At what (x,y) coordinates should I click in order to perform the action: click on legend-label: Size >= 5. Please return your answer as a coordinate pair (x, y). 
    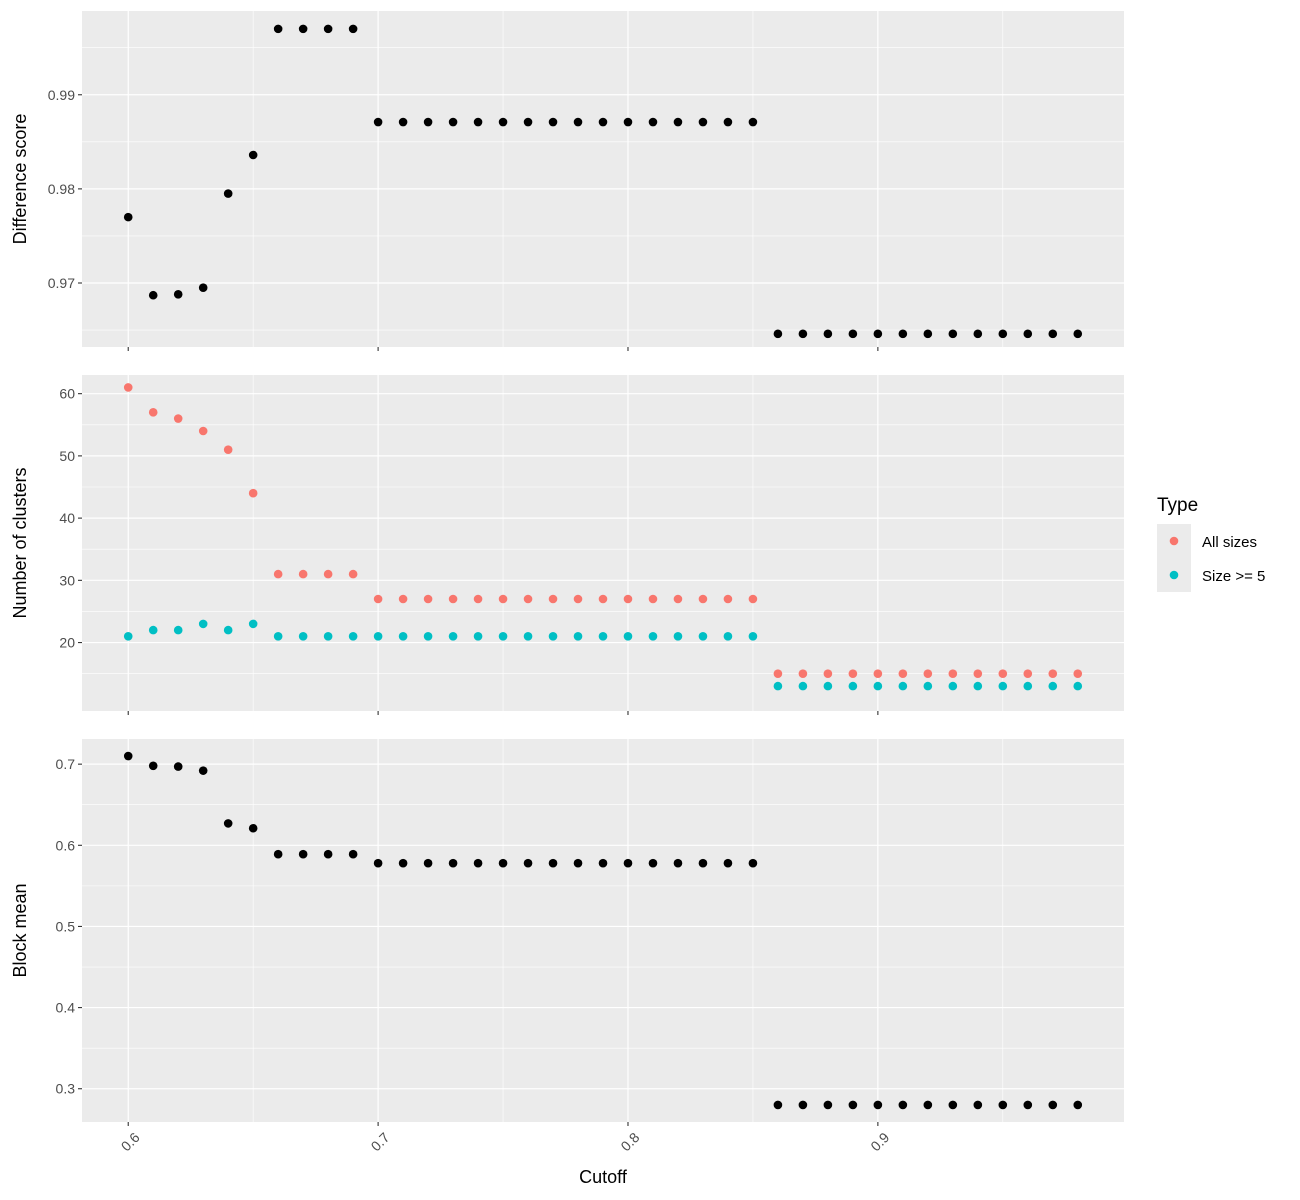
    Looking at the image, I should click on (1233, 576).